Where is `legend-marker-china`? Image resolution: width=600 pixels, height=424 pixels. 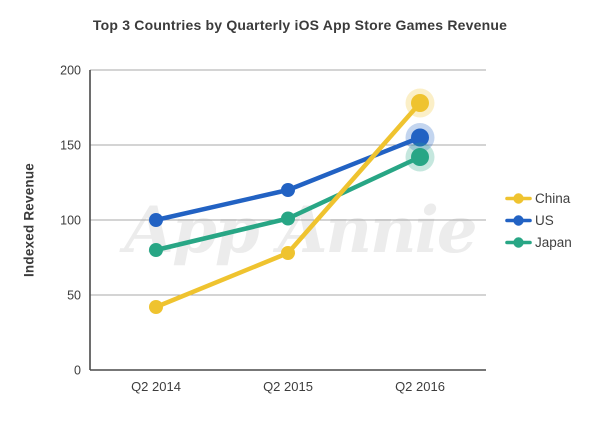 legend-marker-china is located at coordinates (518, 198).